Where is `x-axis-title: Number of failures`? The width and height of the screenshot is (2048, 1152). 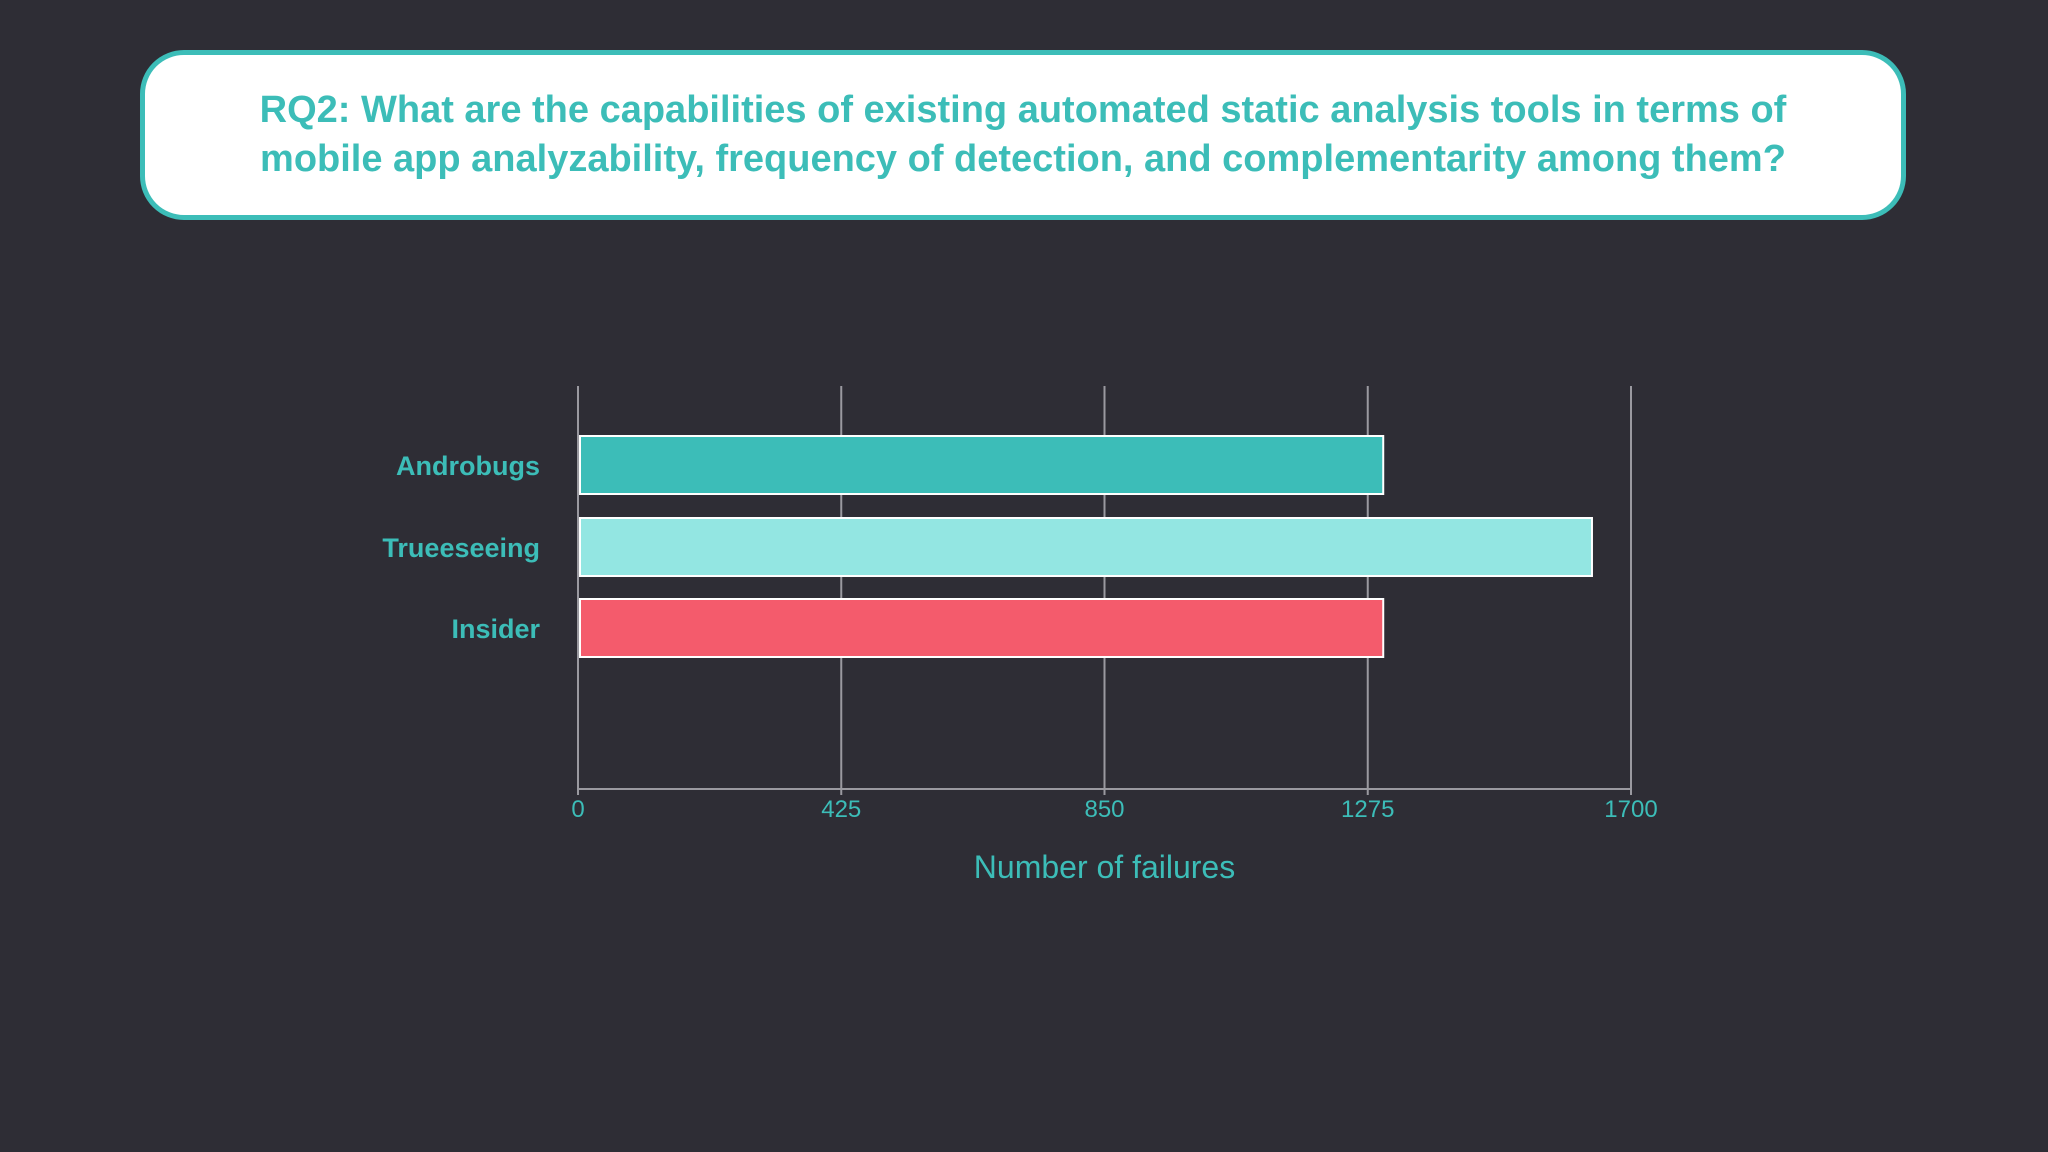
x-axis-title: Number of failures is located at coordinates (1104, 867).